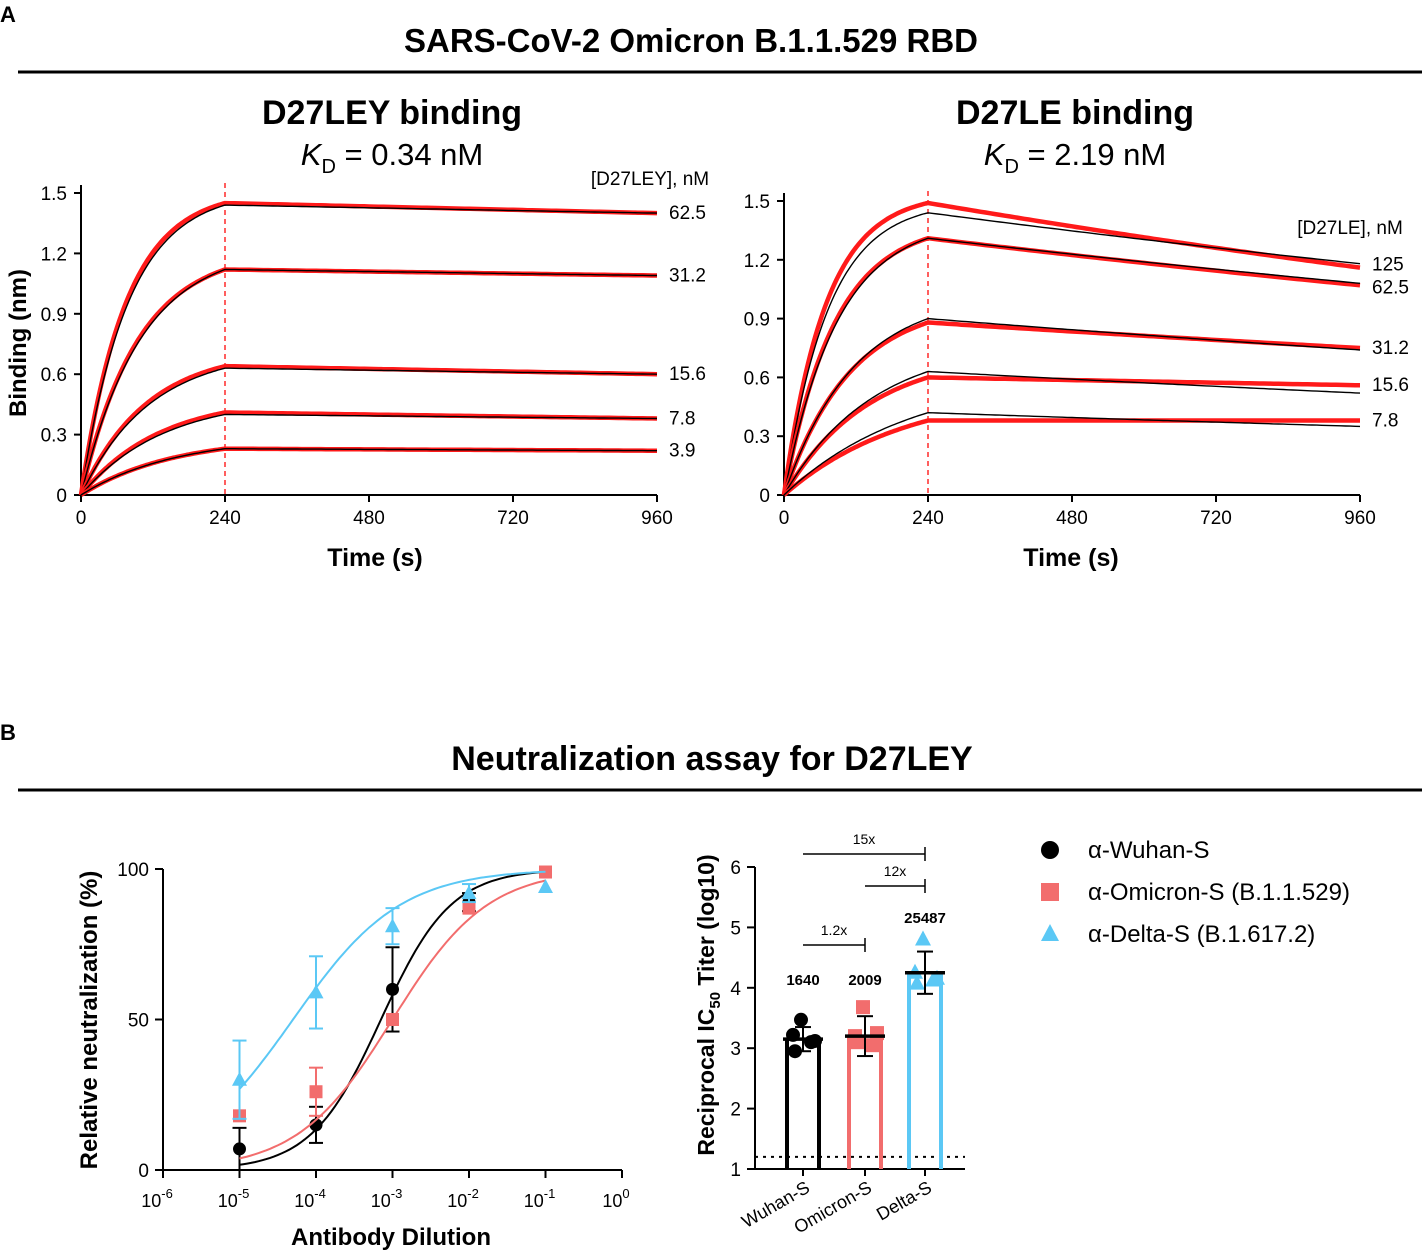  Describe the element at coordinates (8, 14) in the screenshot. I see `panel-a-letter: A` at that location.